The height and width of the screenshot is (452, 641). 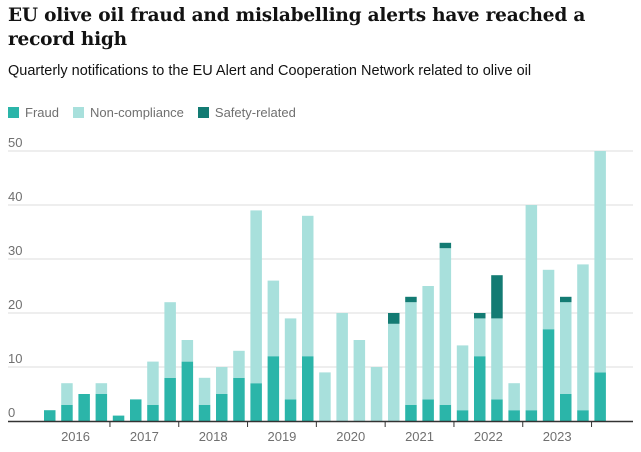 I want to click on bar-2018-q2-fraud, so click(x=204, y=412).